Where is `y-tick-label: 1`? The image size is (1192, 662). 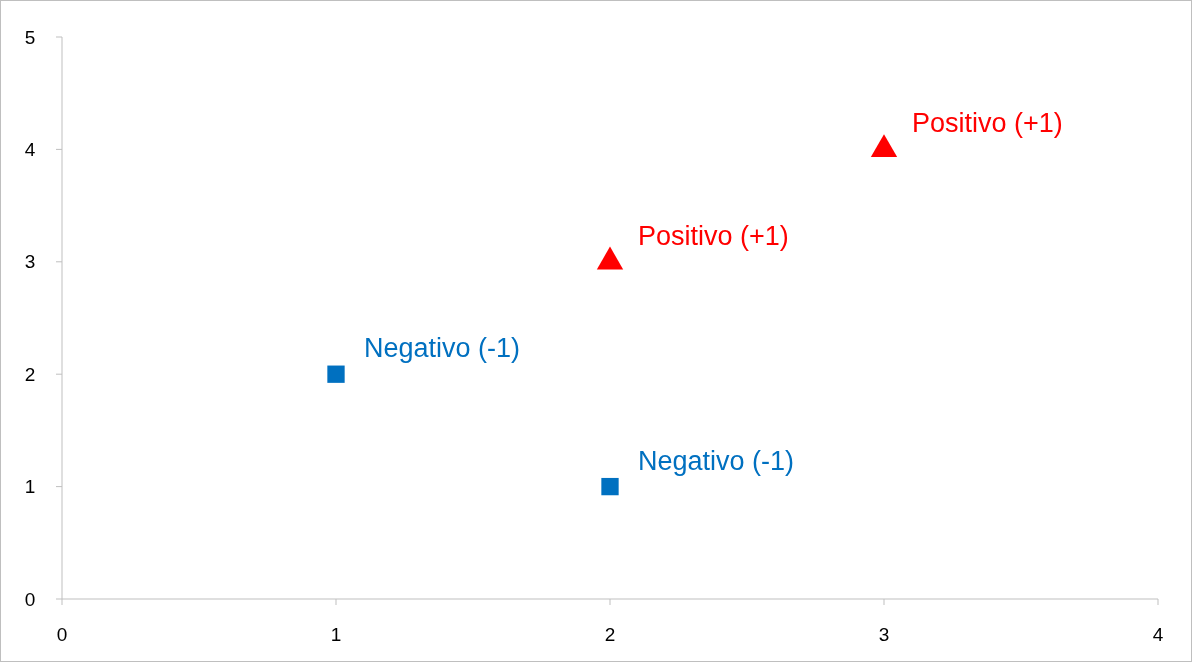 y-tick-label: 1 is located at coordinates (30, 487).